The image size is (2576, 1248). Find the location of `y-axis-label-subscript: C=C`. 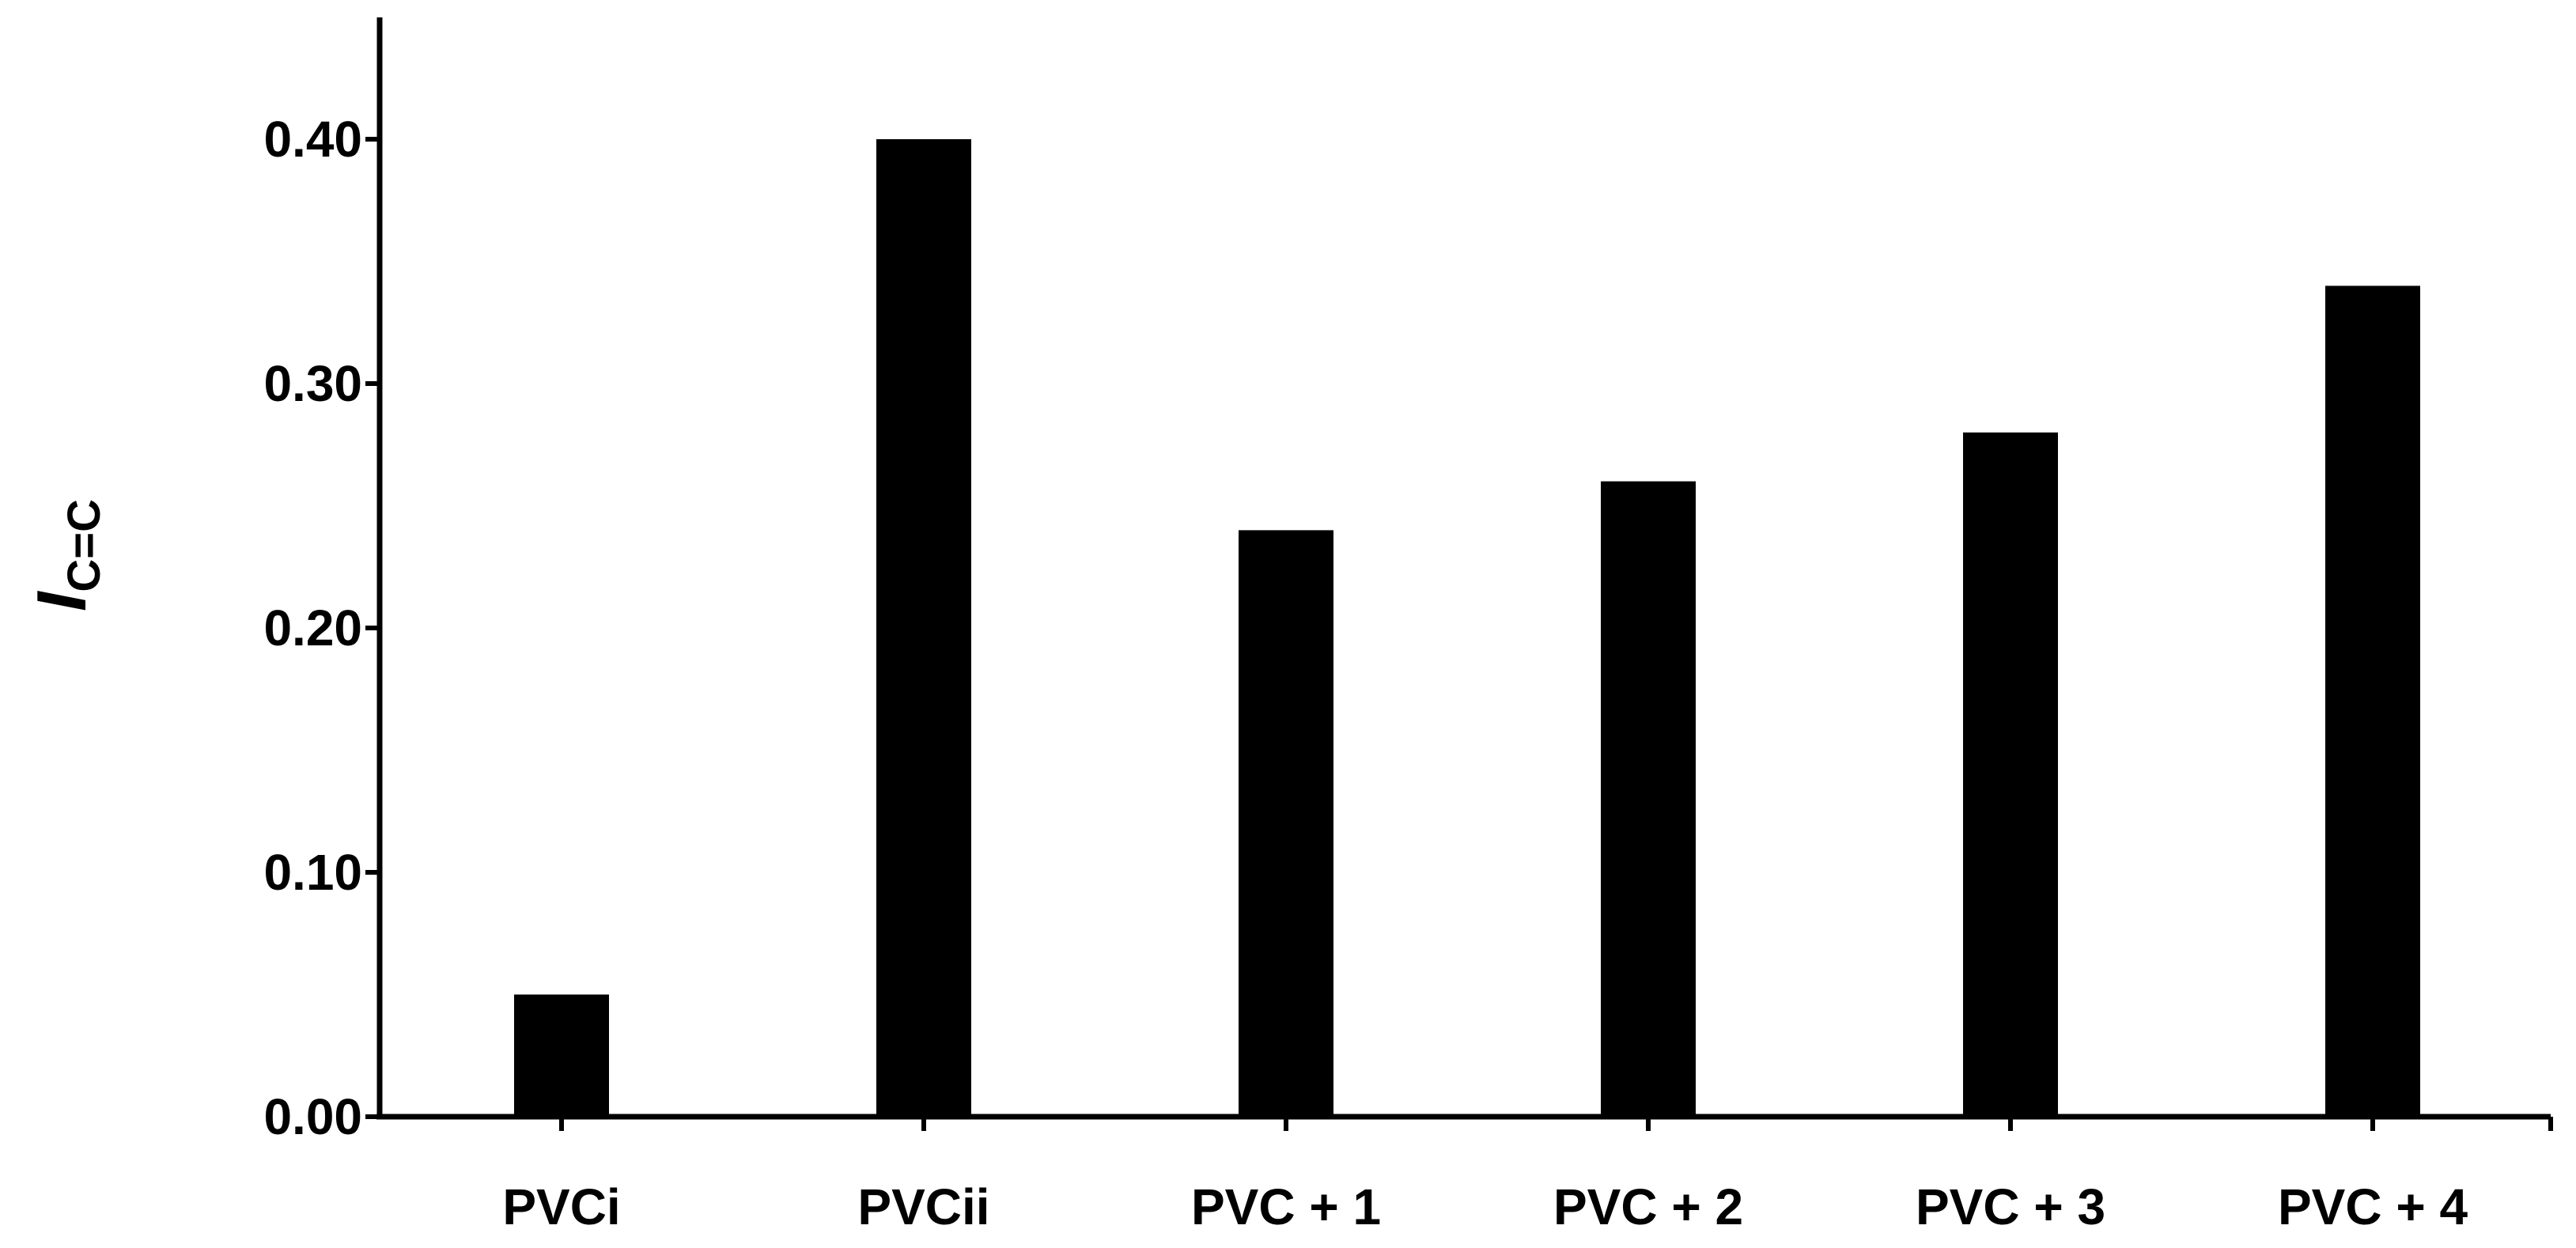

y-axis-label-subscript: C=C is located at coordinates (84, 545).